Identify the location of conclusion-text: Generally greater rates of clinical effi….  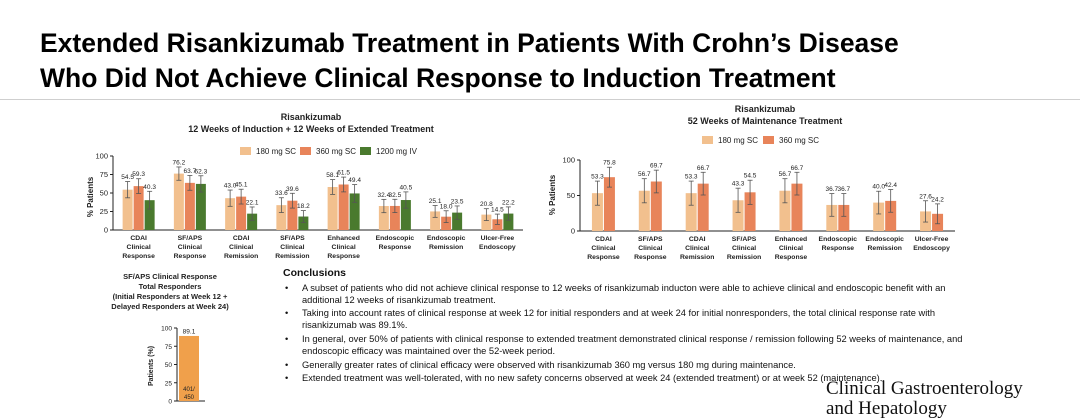
(549, 364).